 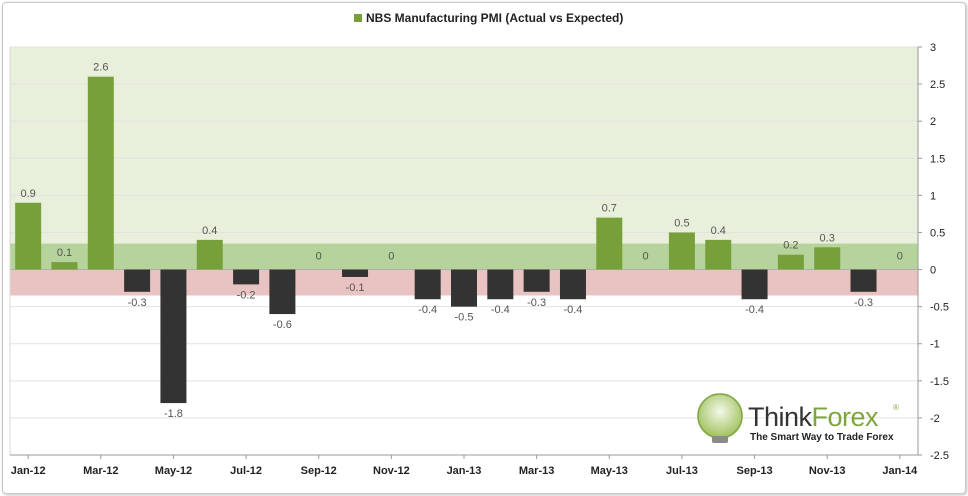 I want to click on logo-registered-mark: ®, so click(x=896, y=407).